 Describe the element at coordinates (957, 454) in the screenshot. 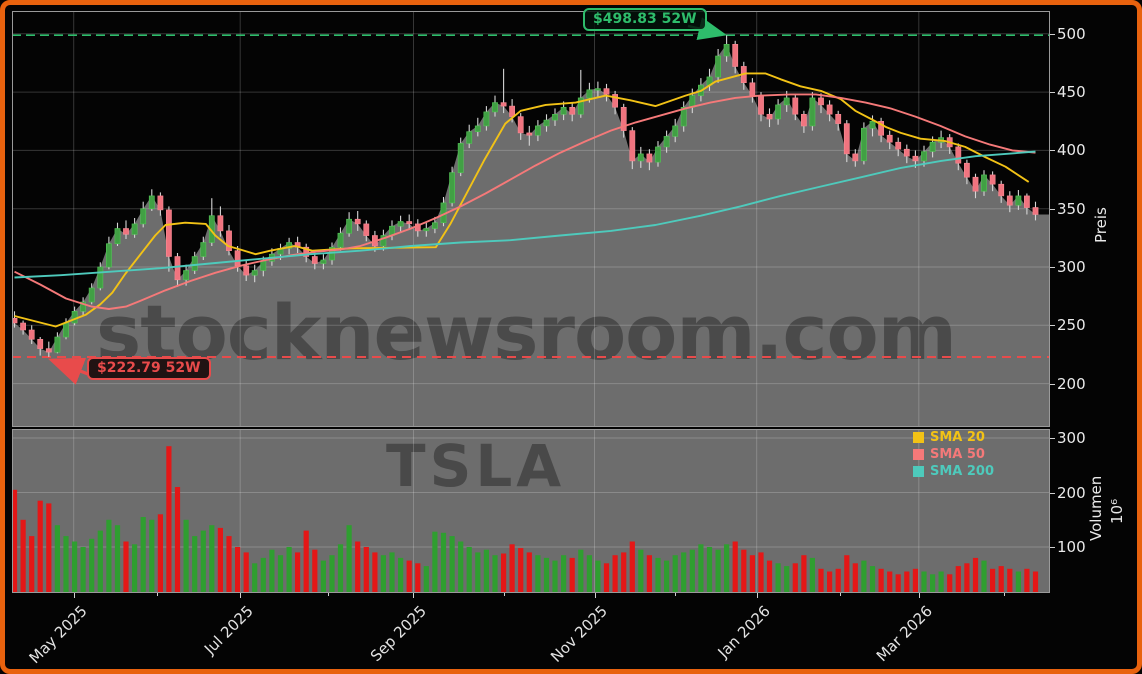

I see `legend-label: SMA 50` at that location.